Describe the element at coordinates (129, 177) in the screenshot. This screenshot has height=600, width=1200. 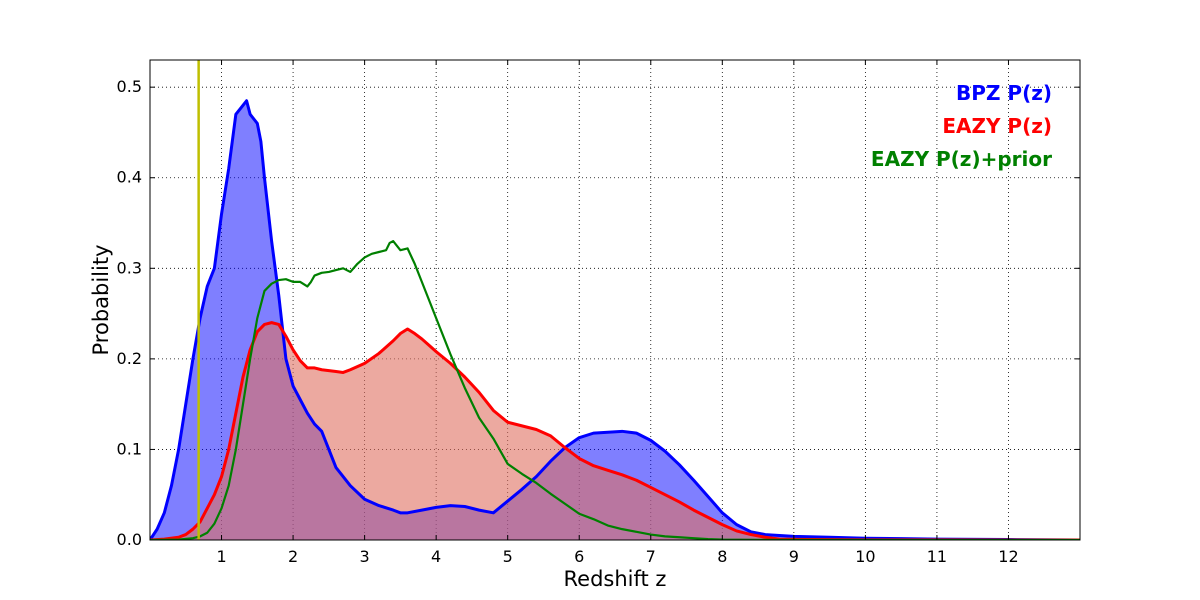
I see `y-tick-label: 0.4` at that location.